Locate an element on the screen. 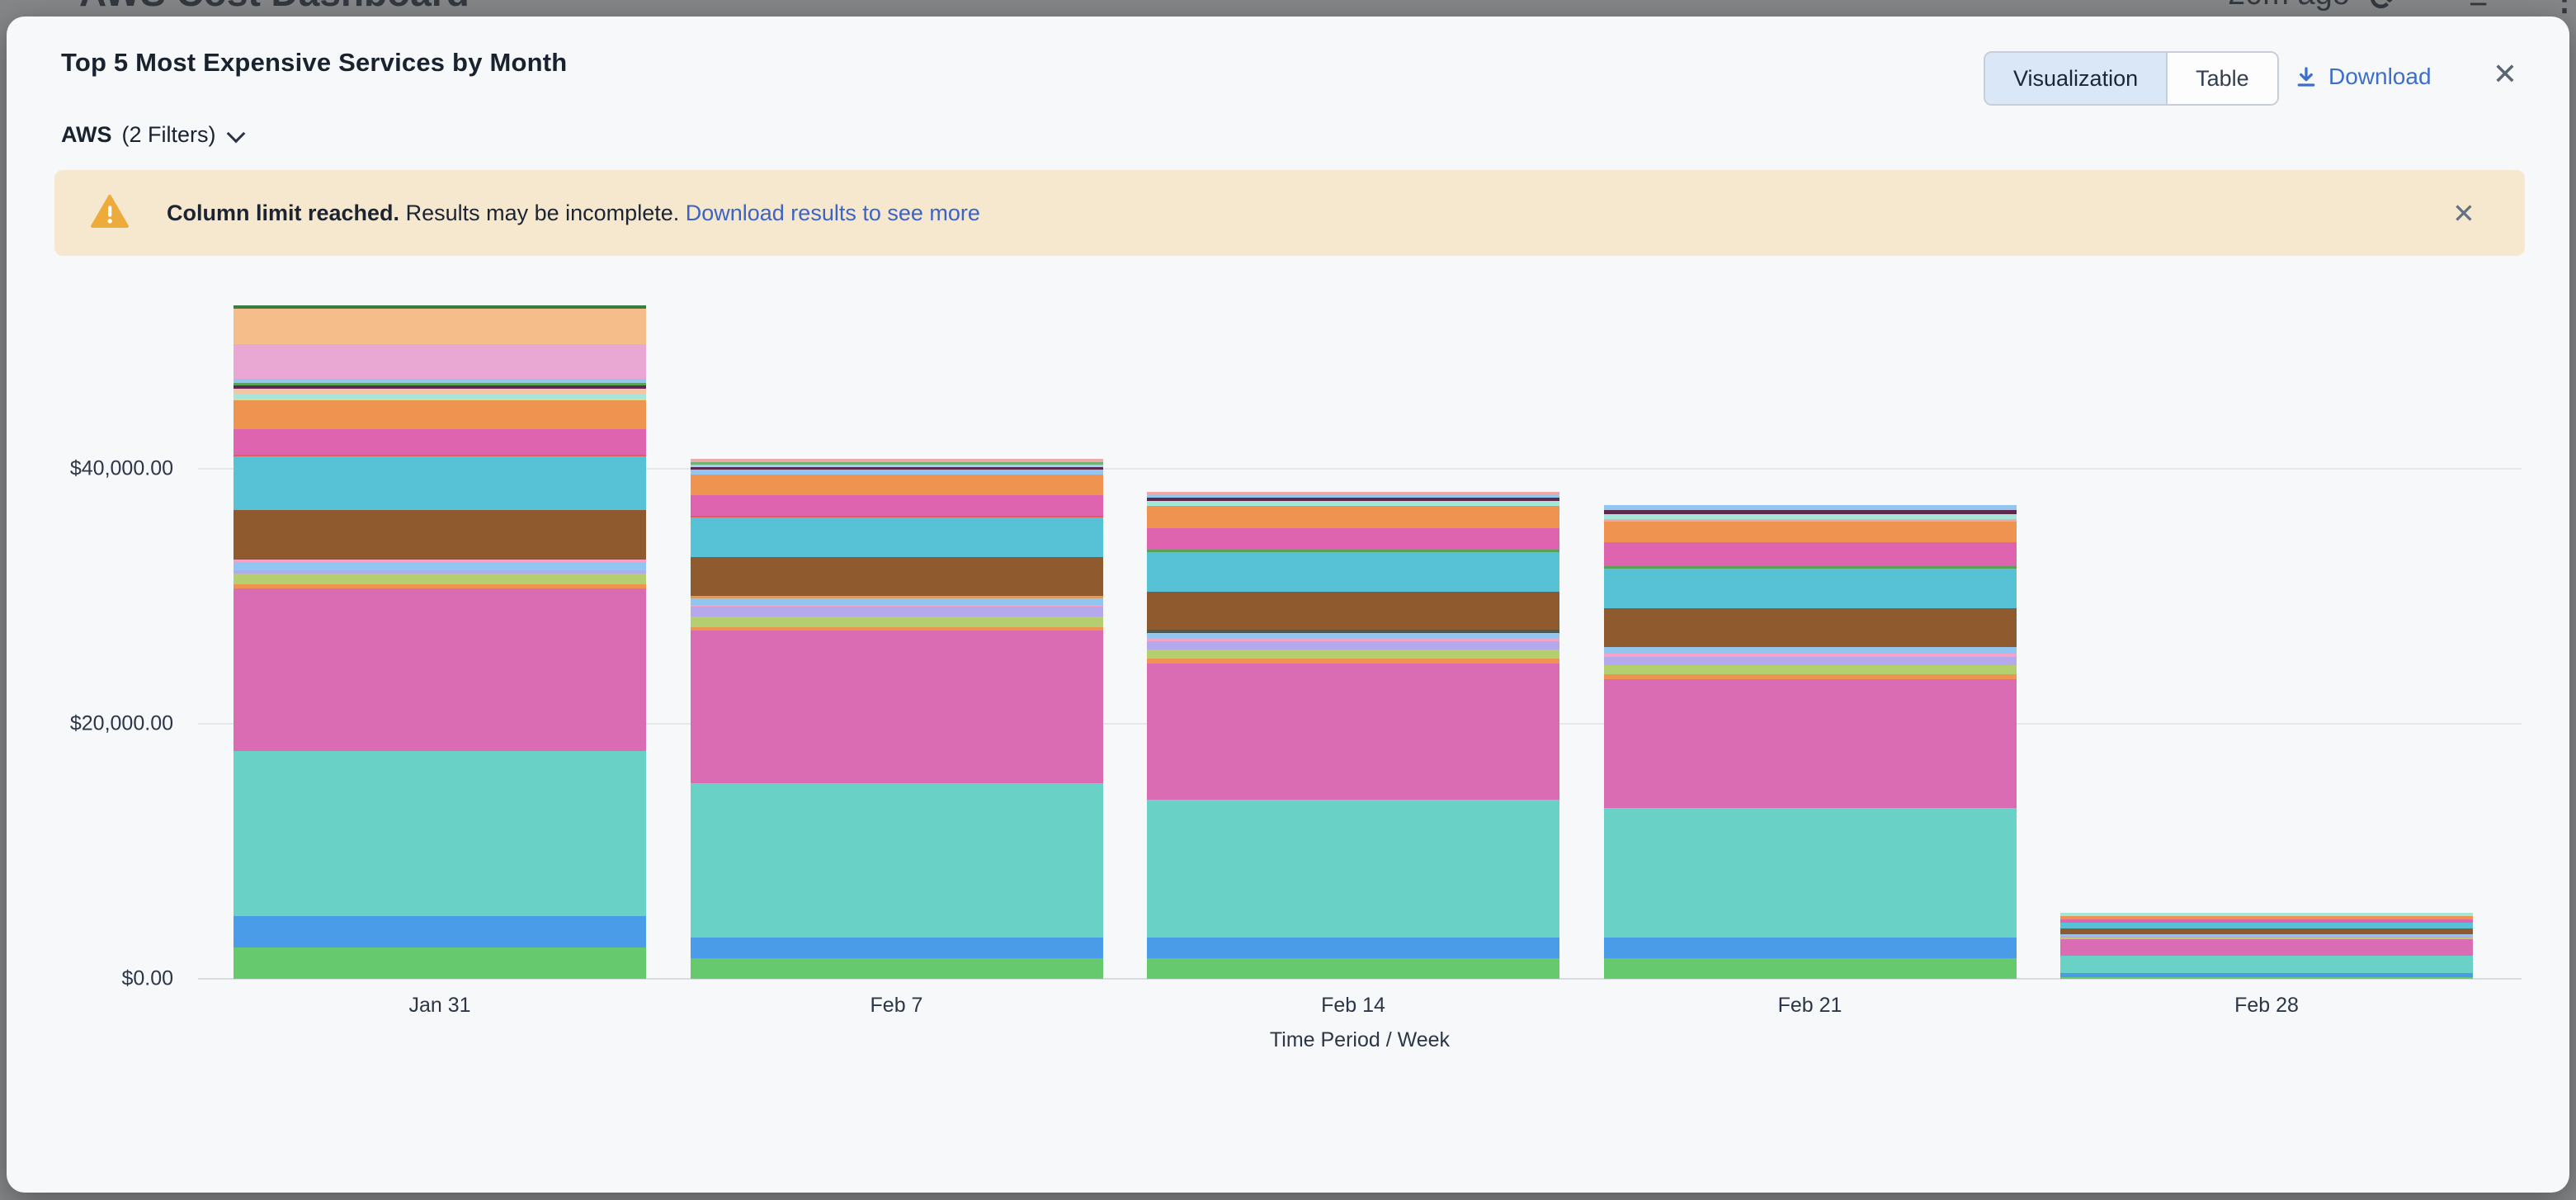 This screenshot has height=1200, width=2576. download-results-link: Download results to see more is located at coordinates (832, 213).